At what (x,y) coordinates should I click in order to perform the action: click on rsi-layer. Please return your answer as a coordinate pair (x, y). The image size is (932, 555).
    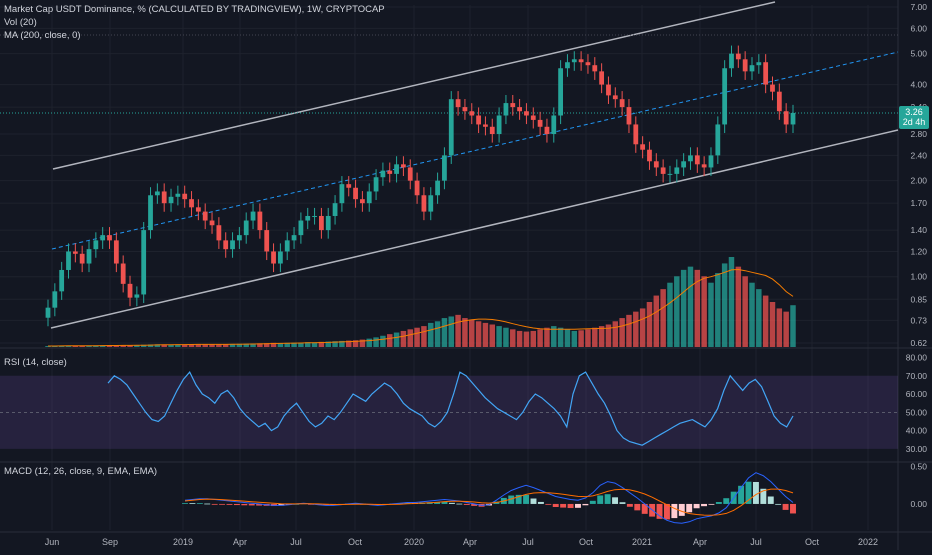
    Looking at the image, I should click on (449, 410).